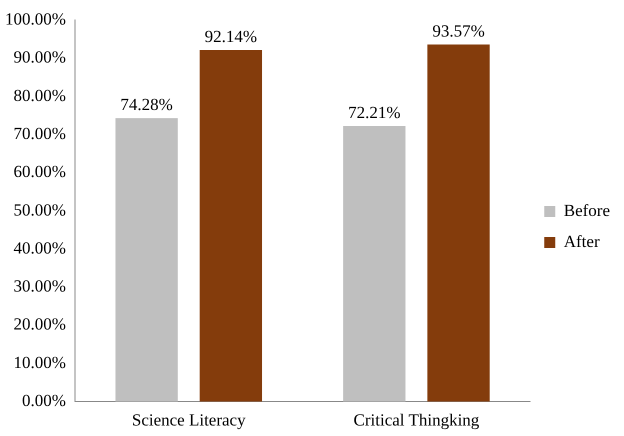  I want to click on data-label: 92.14%, so click(231, 36).